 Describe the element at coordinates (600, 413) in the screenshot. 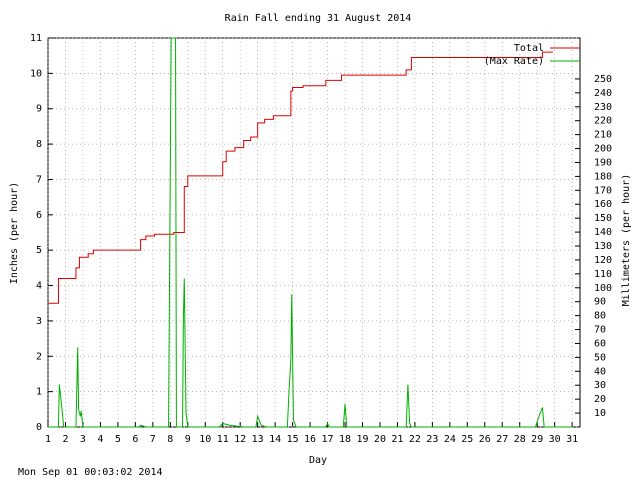

I see `y2-tick-label: 10` at that location.